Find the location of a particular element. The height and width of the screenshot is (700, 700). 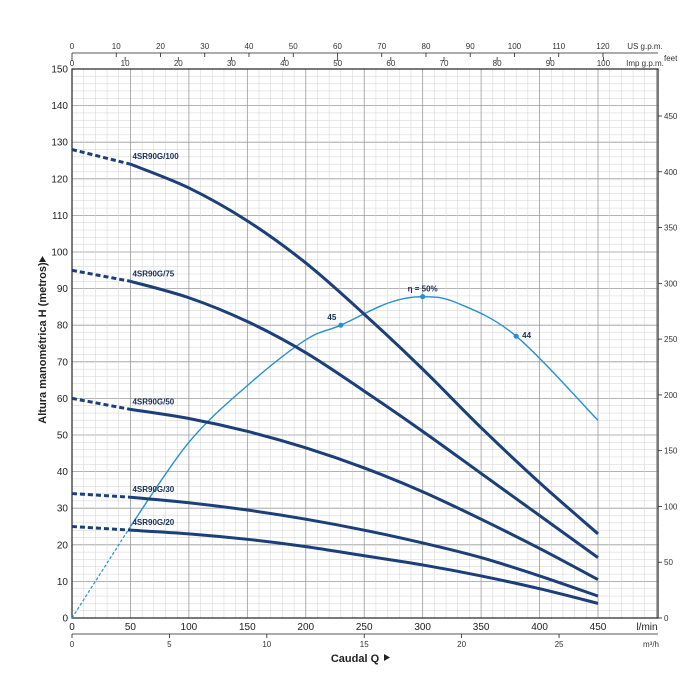

x-tick-label: 150 is located at coordinates (247, 627).